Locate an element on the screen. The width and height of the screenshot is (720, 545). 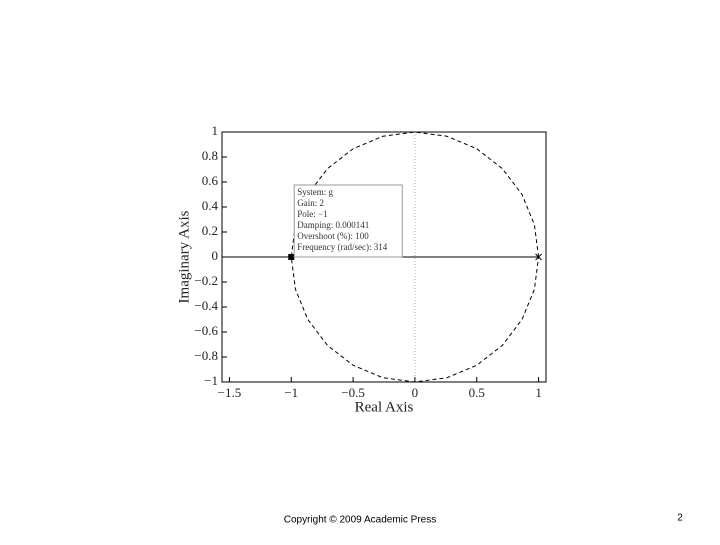
datatip-line: Damping: 0.000141 is located at coordinates (333, 225).